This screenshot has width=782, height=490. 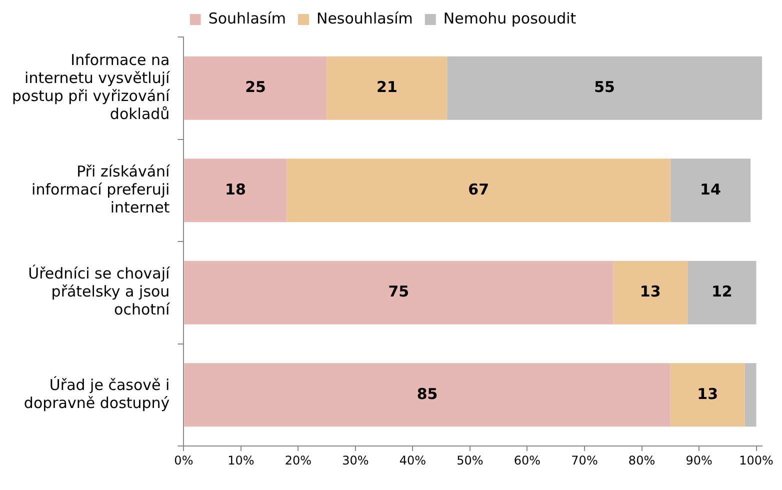 I want to click on x-tick-label: 90%, so click(x=699, y=460).